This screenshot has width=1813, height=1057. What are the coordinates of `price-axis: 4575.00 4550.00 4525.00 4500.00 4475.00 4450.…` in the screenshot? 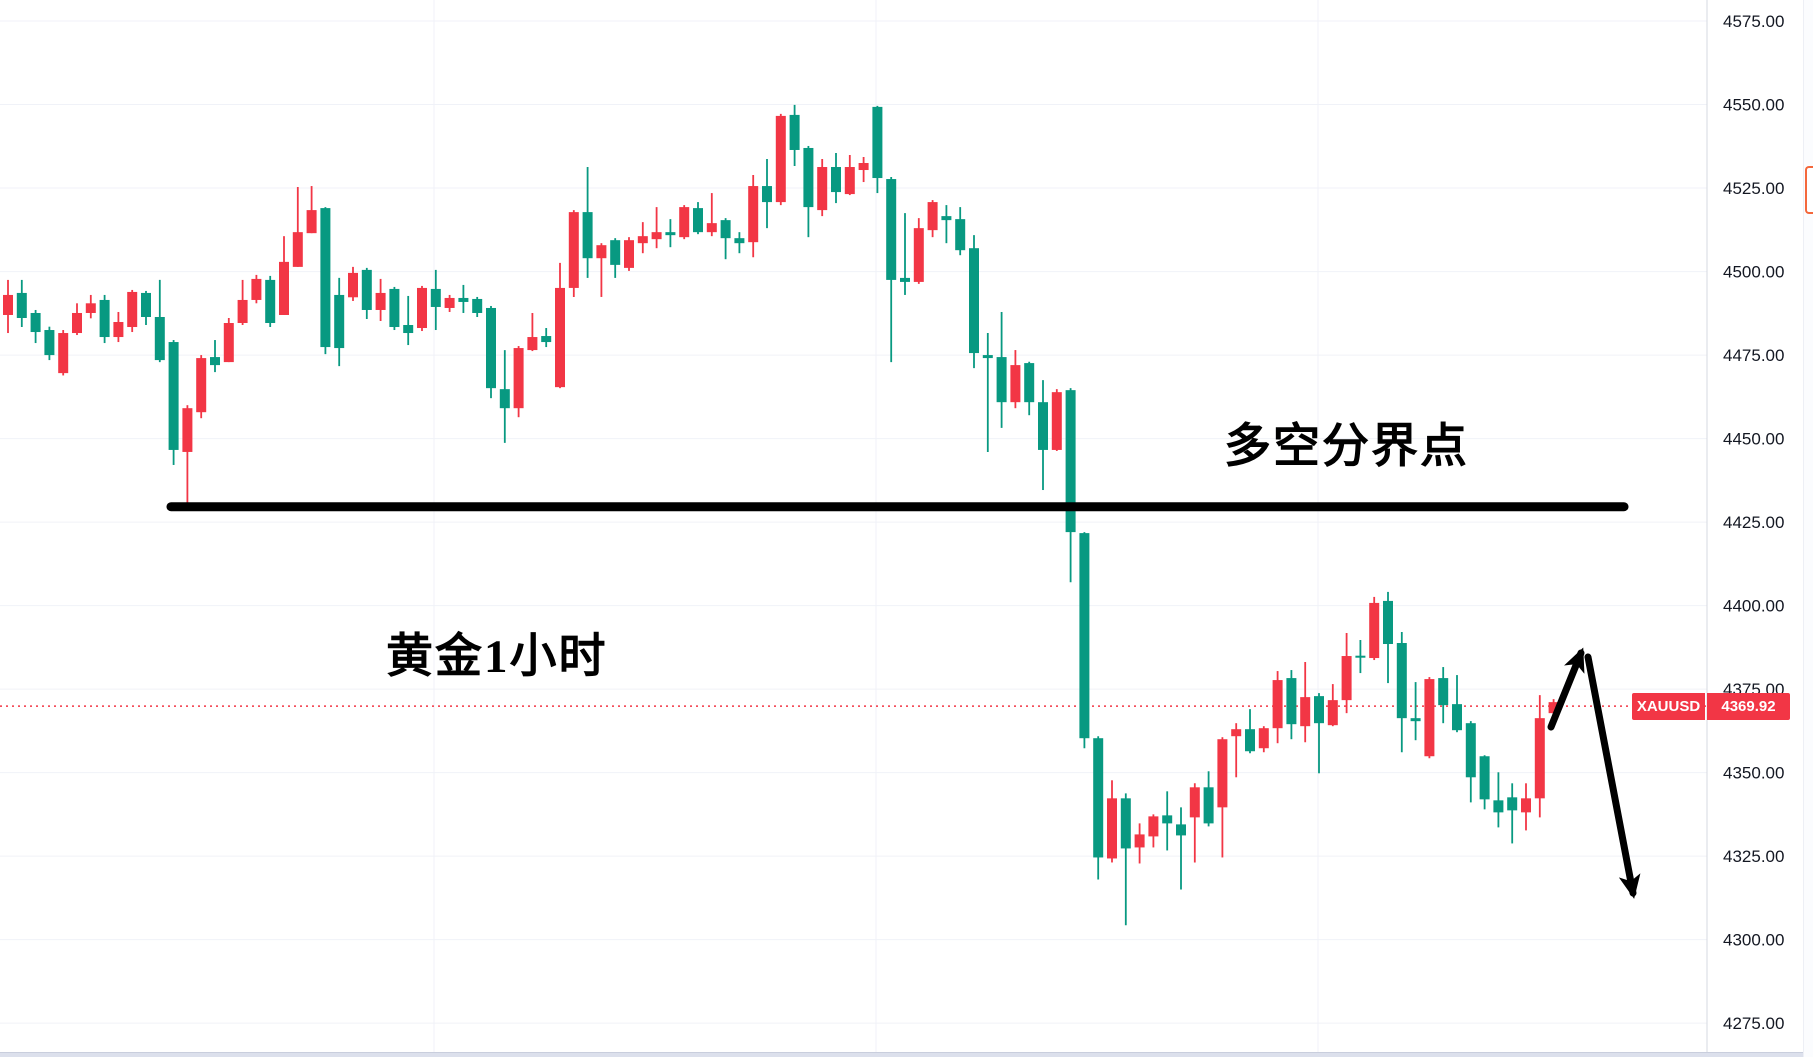 It's located at (1745, 526).